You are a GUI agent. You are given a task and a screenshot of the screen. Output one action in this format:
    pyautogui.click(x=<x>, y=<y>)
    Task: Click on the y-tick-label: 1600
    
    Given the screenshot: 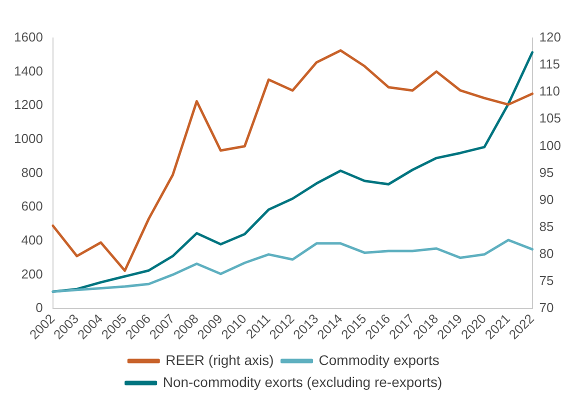 What is the action you would take?
    pyautogui.click(x=28, y=37)
    